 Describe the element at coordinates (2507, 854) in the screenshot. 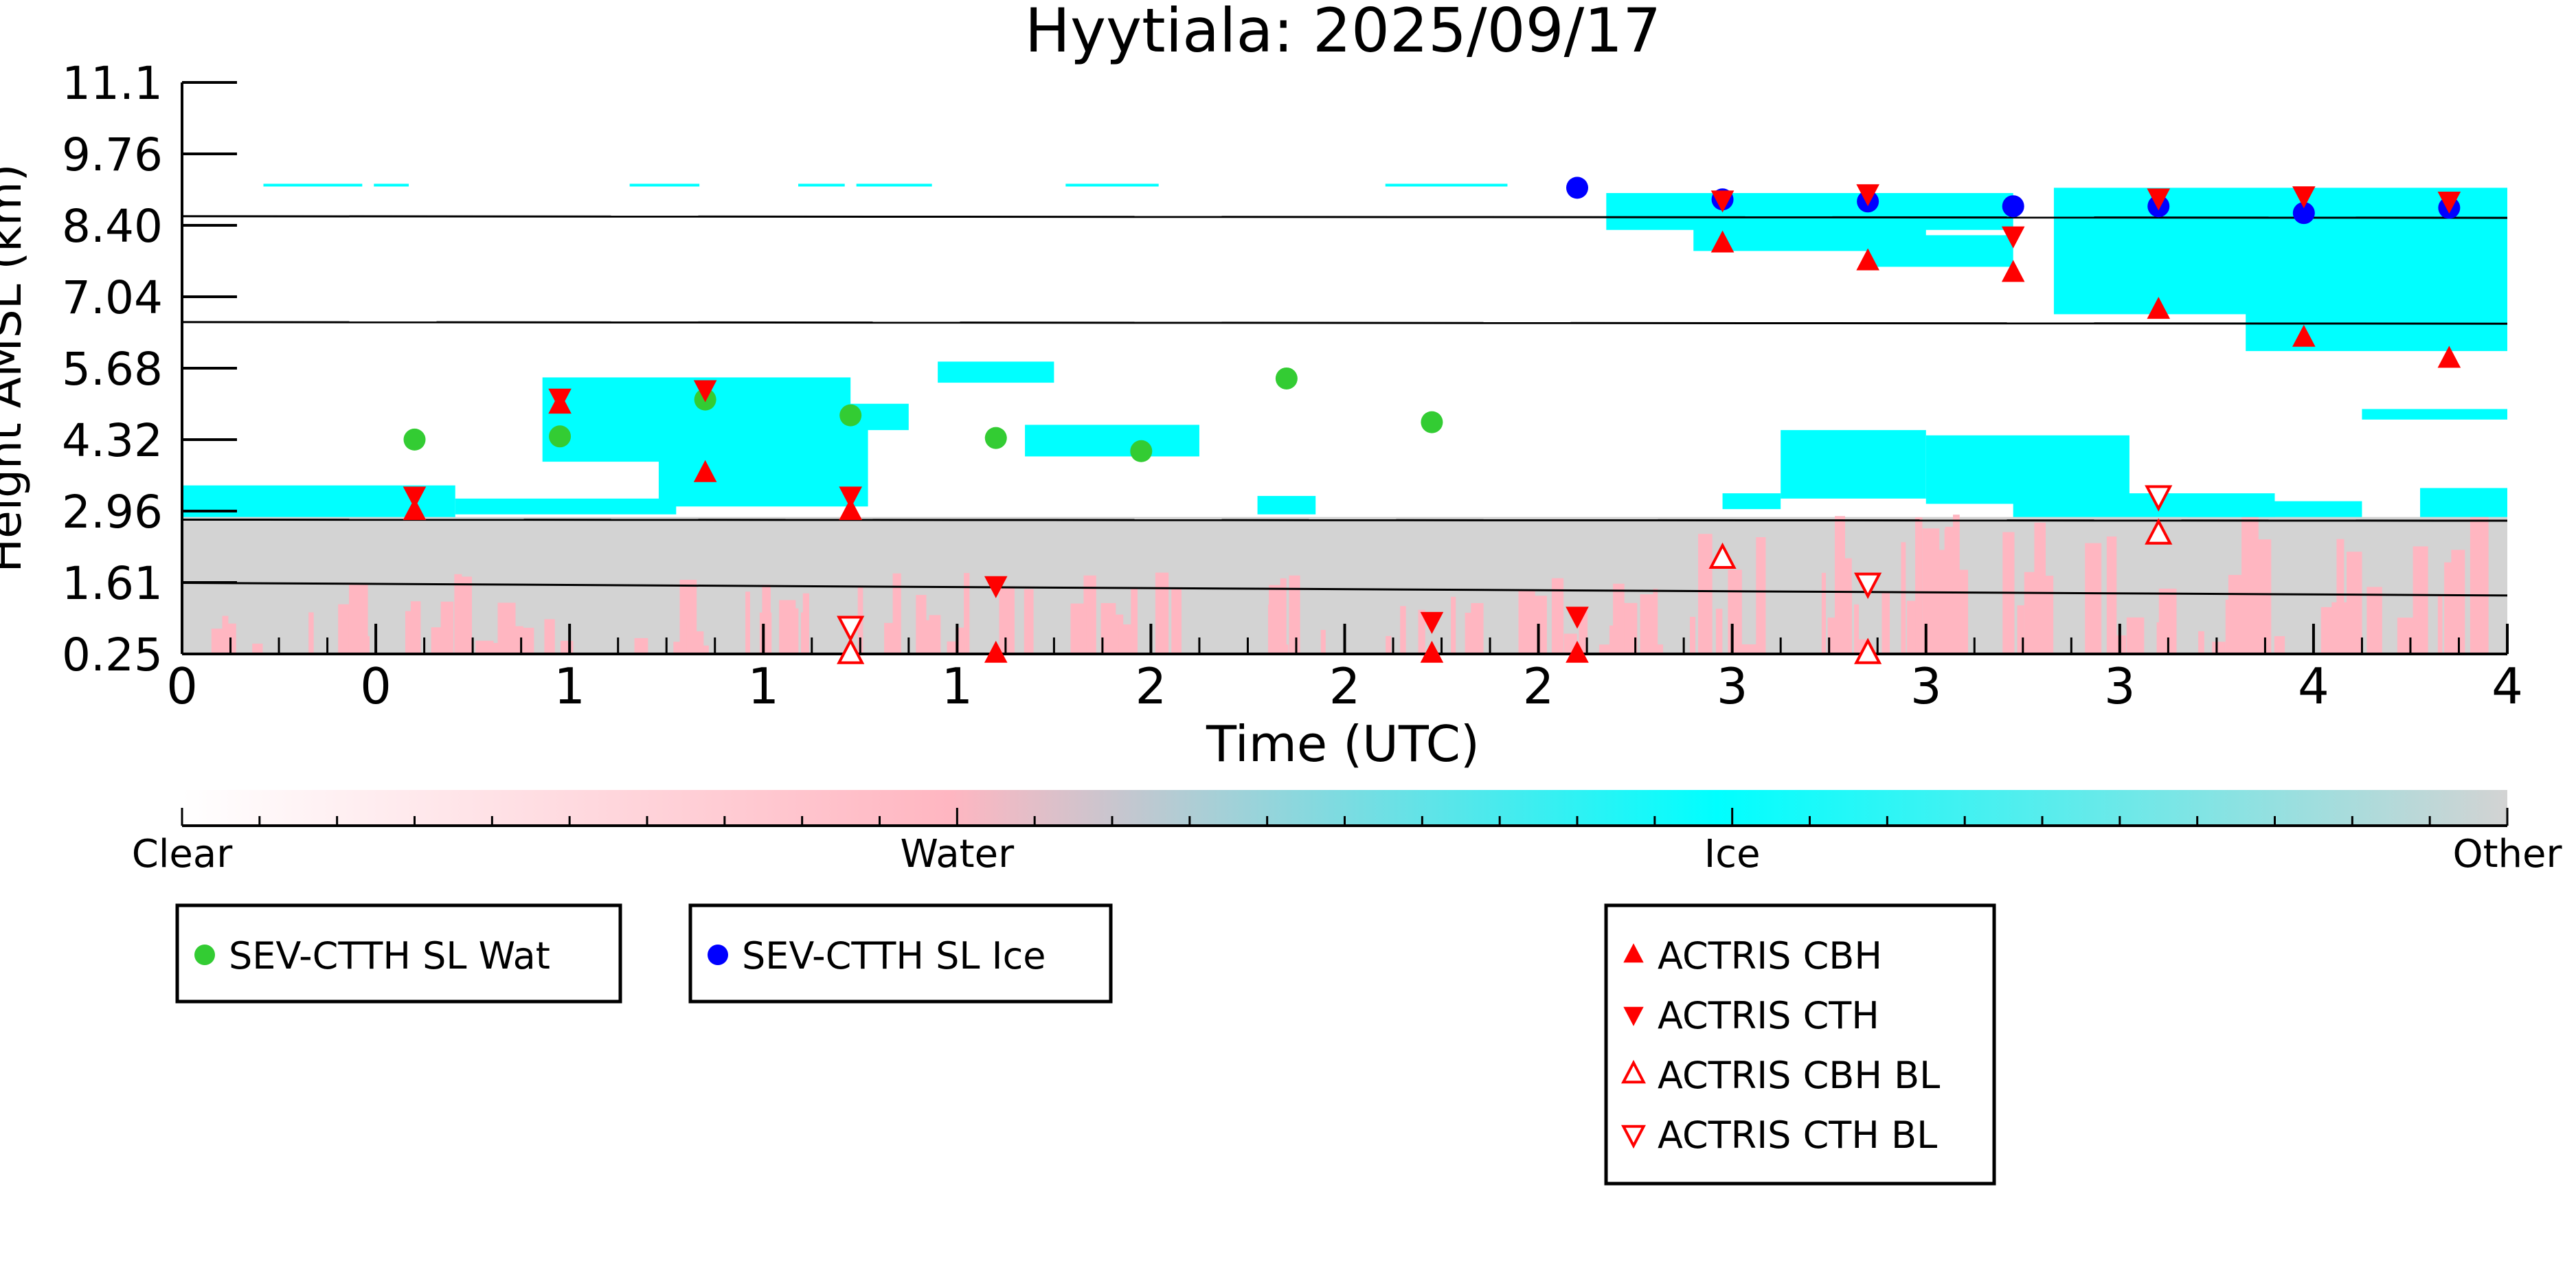

I see `colorbar-label: Other` at that location.